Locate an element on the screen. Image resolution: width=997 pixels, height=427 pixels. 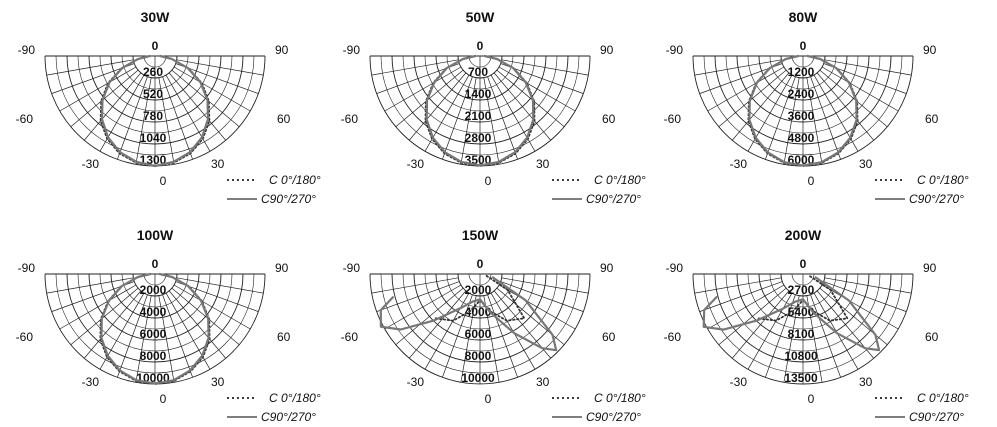
ring-value-label: 2800 is located at coordinates (478, 138).